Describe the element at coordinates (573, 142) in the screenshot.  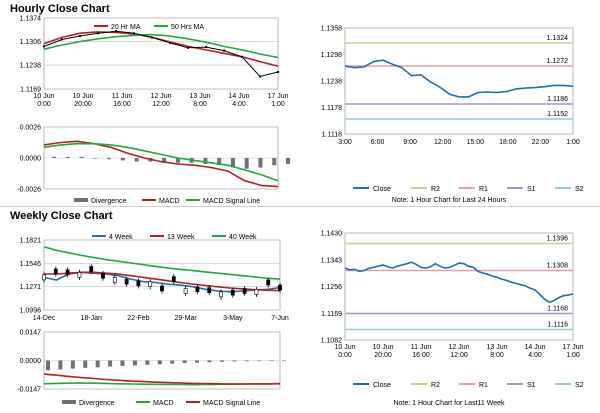
I see `hourly_pivot-x-tick: 1:00` at that location.